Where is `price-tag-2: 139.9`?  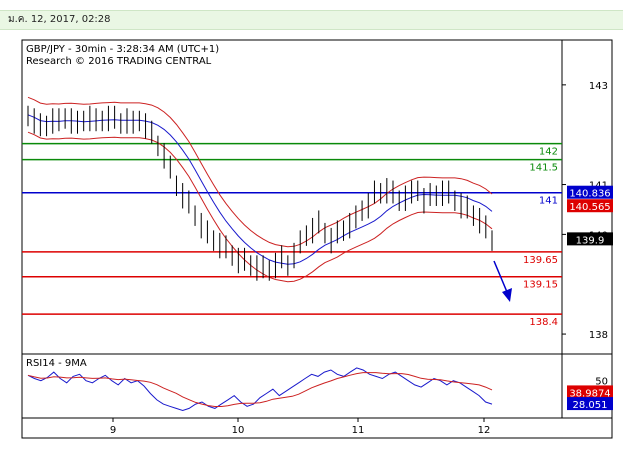
price-tag-2: 139.9 is located at coordinates (590, 240).